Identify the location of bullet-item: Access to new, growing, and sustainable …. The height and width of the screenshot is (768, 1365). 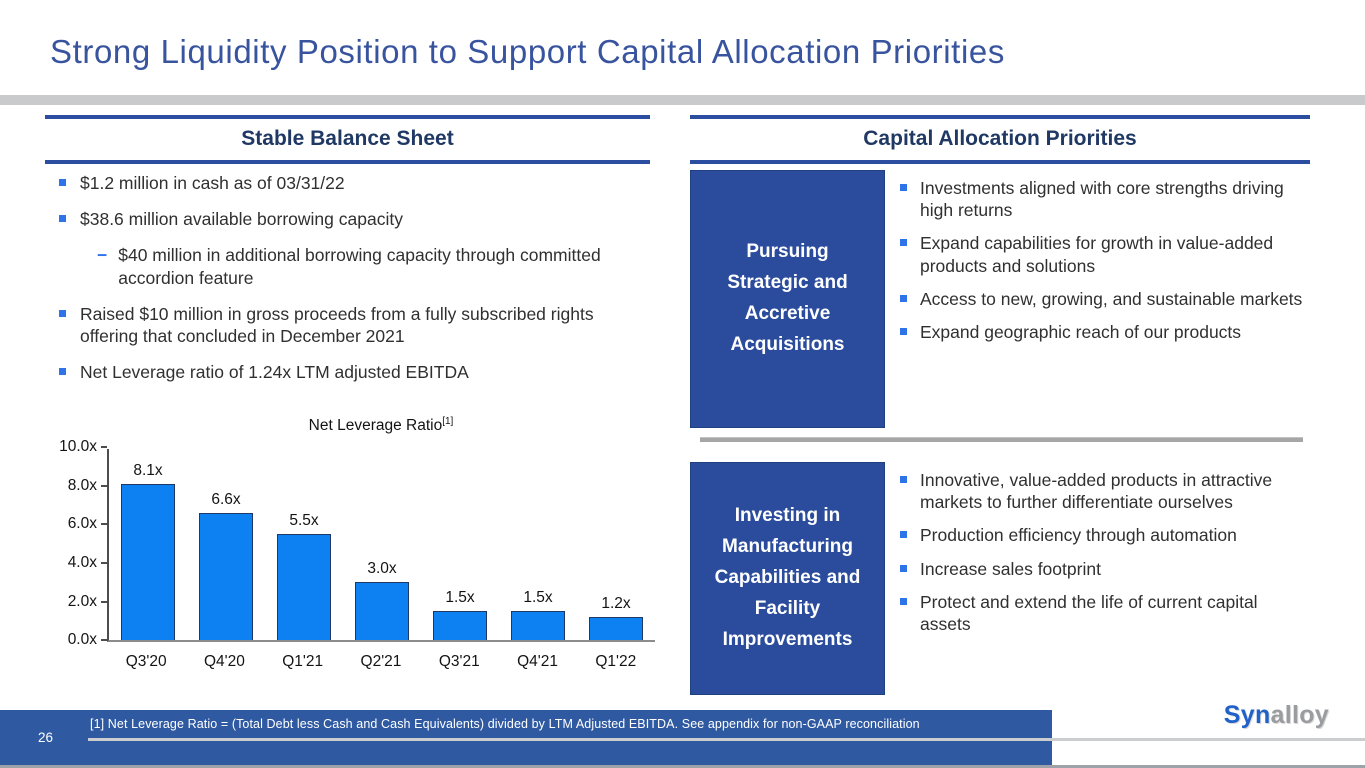
(1106, 299).